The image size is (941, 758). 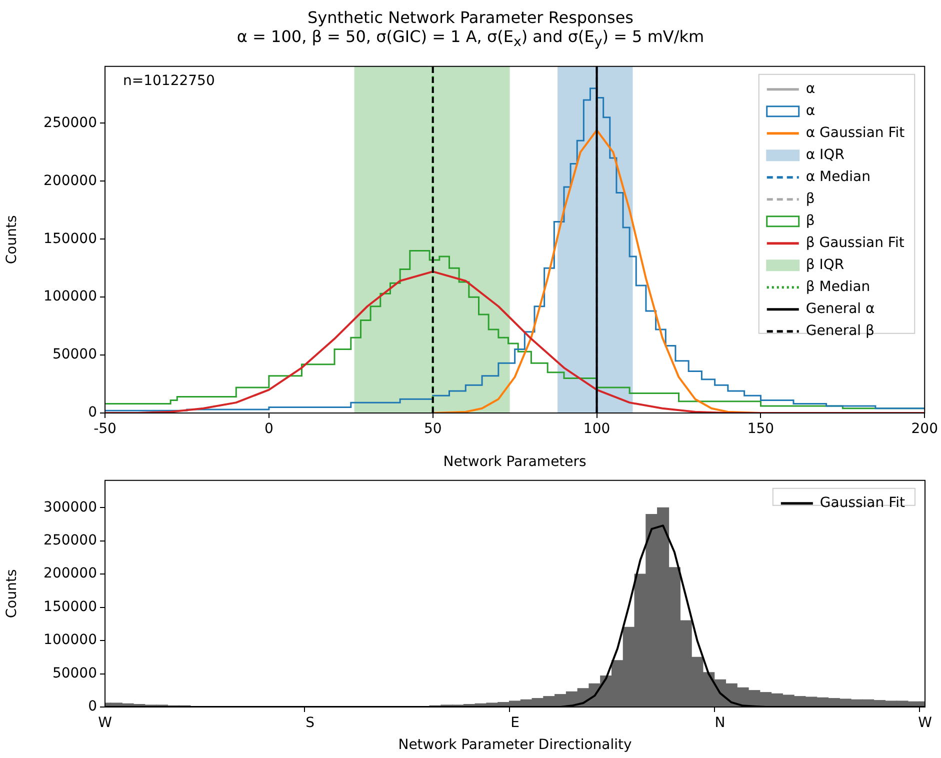 I want to click on x-tick-label: 100, so click(x=596, y=429).